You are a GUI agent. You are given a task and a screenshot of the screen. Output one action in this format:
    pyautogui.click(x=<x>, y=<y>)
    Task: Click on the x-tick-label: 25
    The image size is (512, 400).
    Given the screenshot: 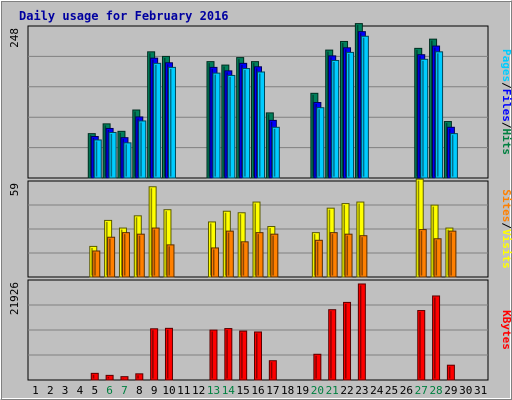 What is the action you would take?
    pyautogui.click(x=391, y=390)
    